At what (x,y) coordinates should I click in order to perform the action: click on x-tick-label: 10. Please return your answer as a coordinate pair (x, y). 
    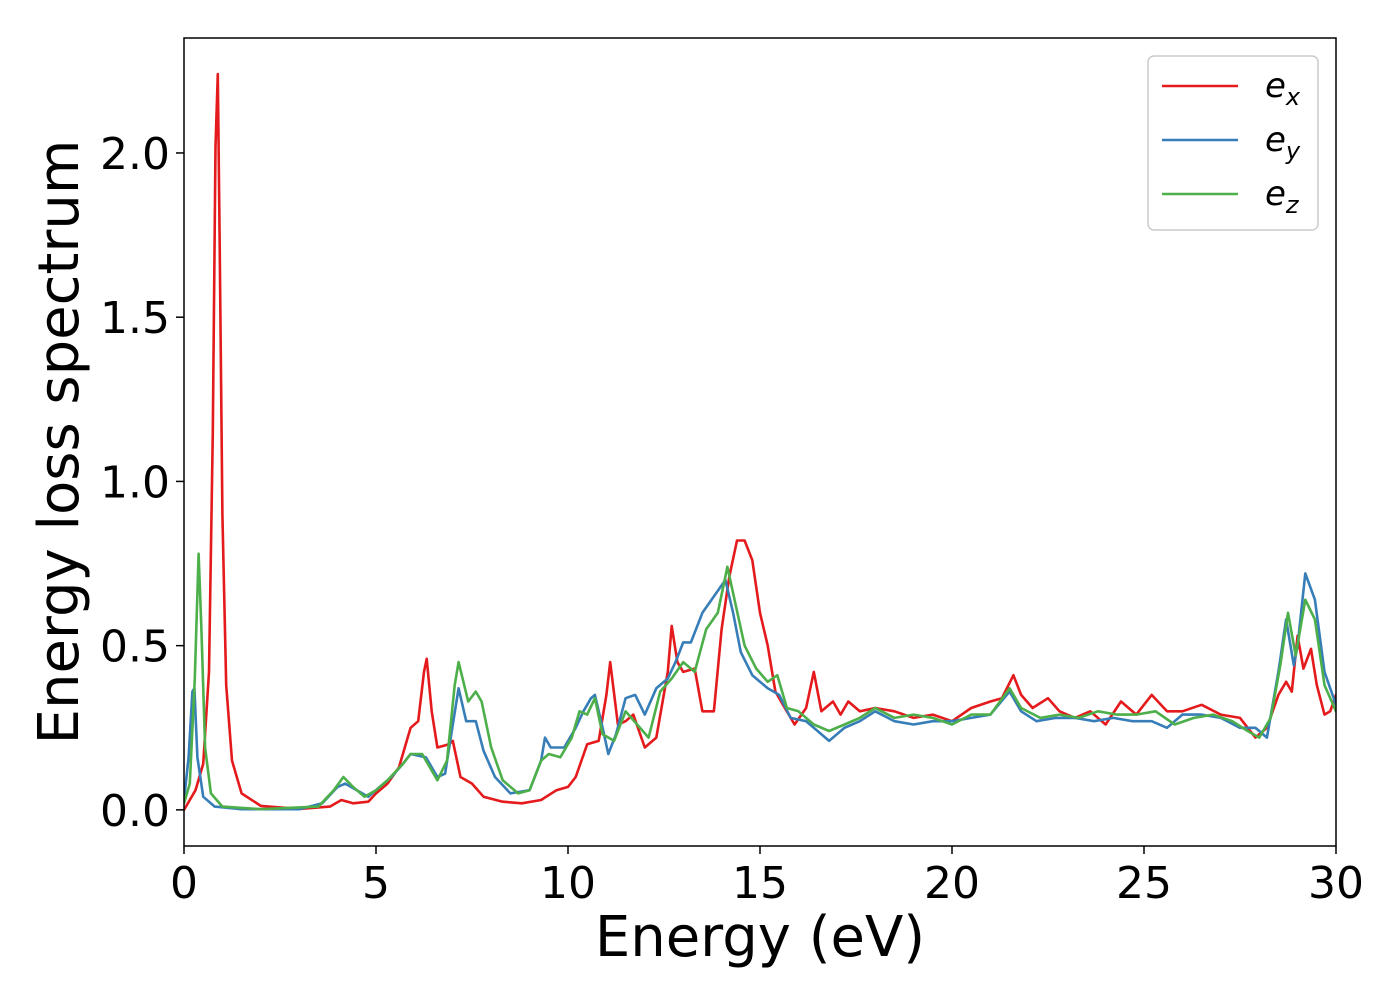
    Looking at the image, I should click on (568, 883).